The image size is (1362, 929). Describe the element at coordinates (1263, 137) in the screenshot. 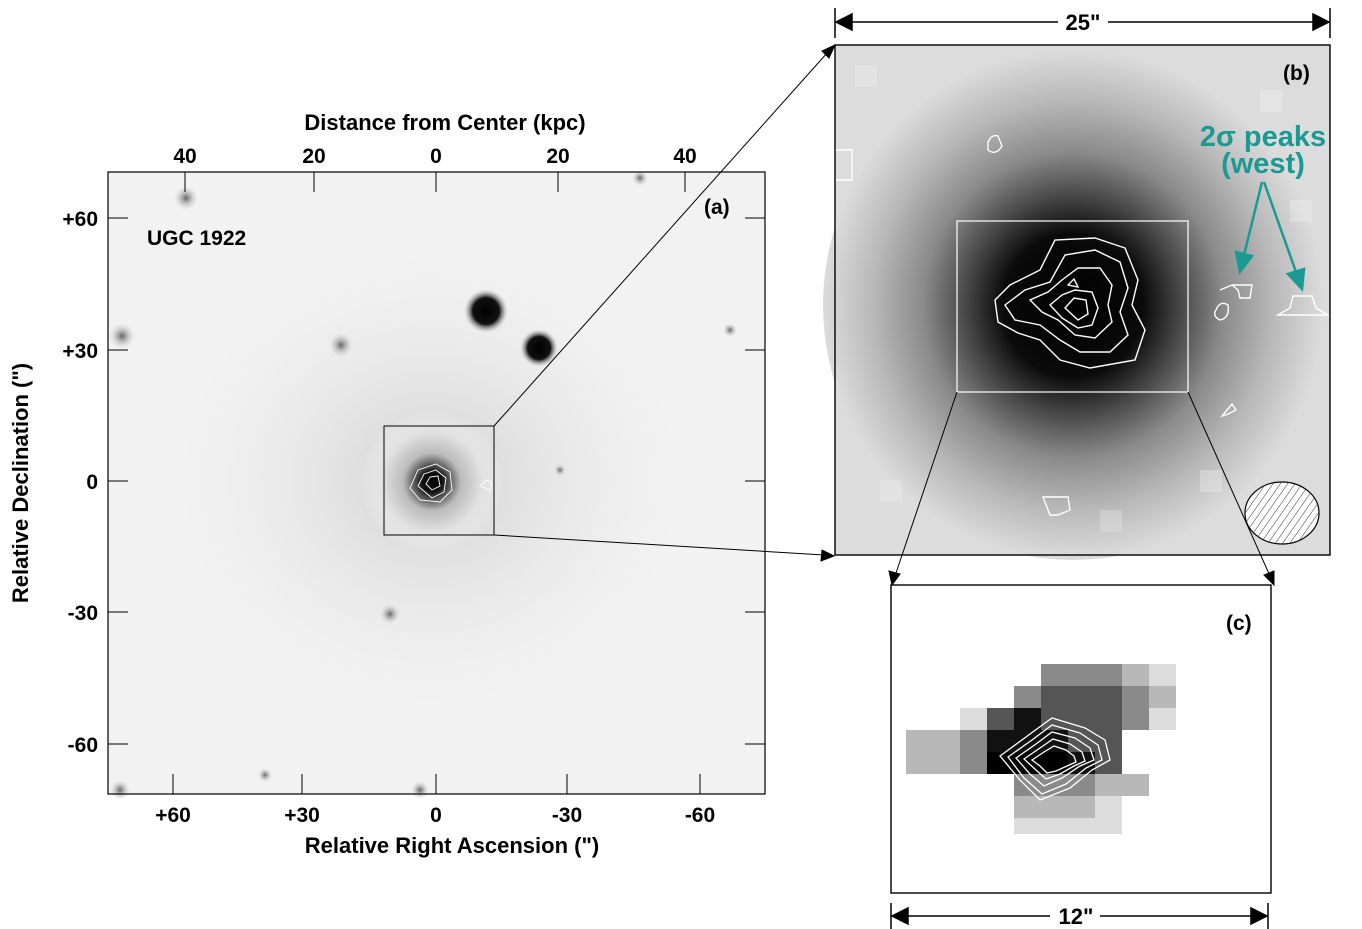

I see `annotation-peaks-line1: 2σ peaks` at that location.